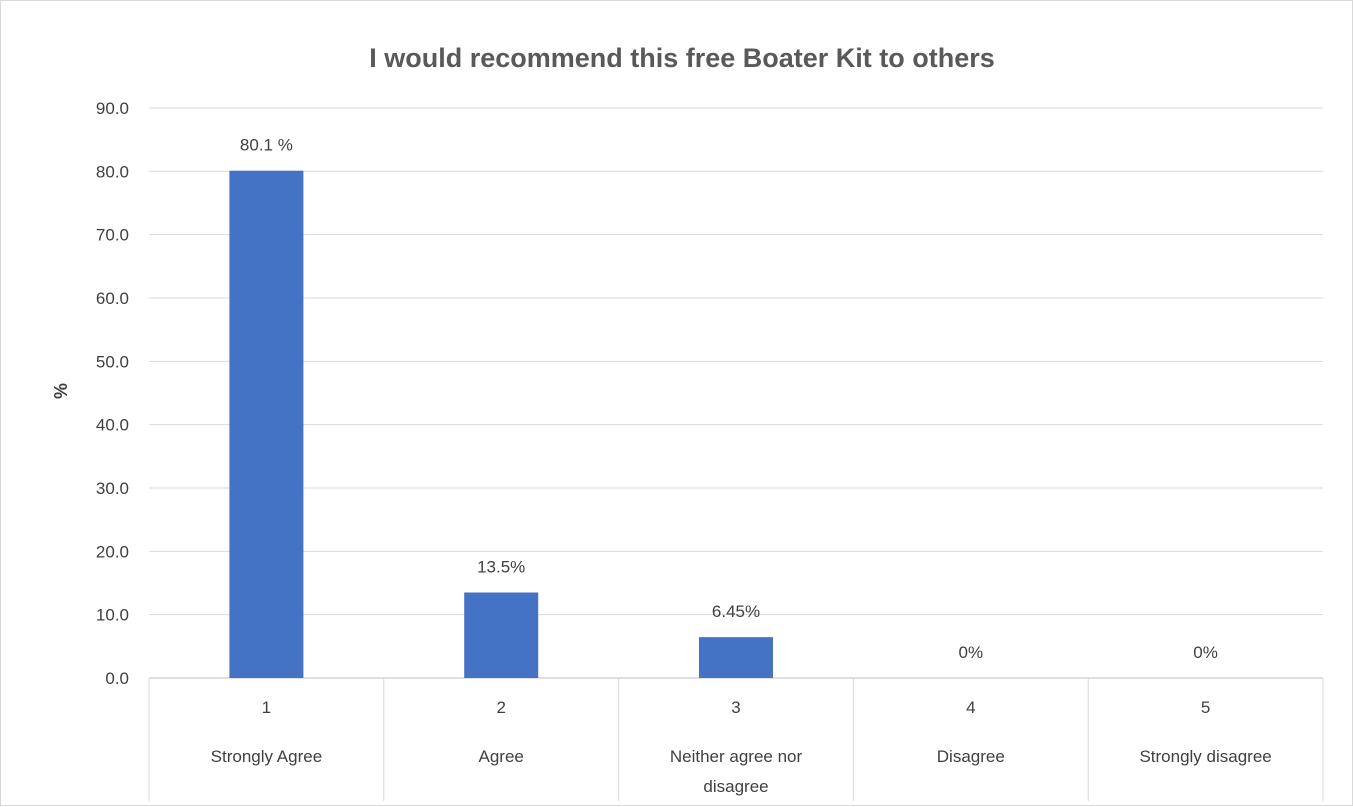 The height and width of the screenshot is (807, 1353). What do you see at coordinates (971, 756) in the screenshot?
I see `category-label: Disagree` at bounding box center [971, 756].